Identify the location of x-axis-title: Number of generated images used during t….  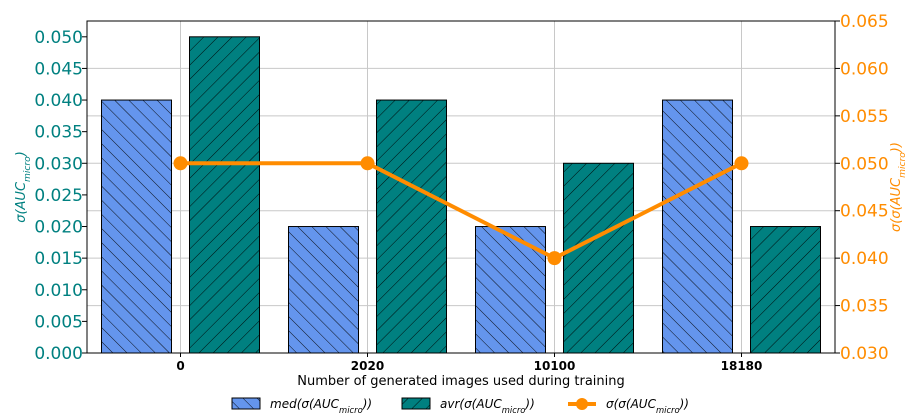
(461, 381).